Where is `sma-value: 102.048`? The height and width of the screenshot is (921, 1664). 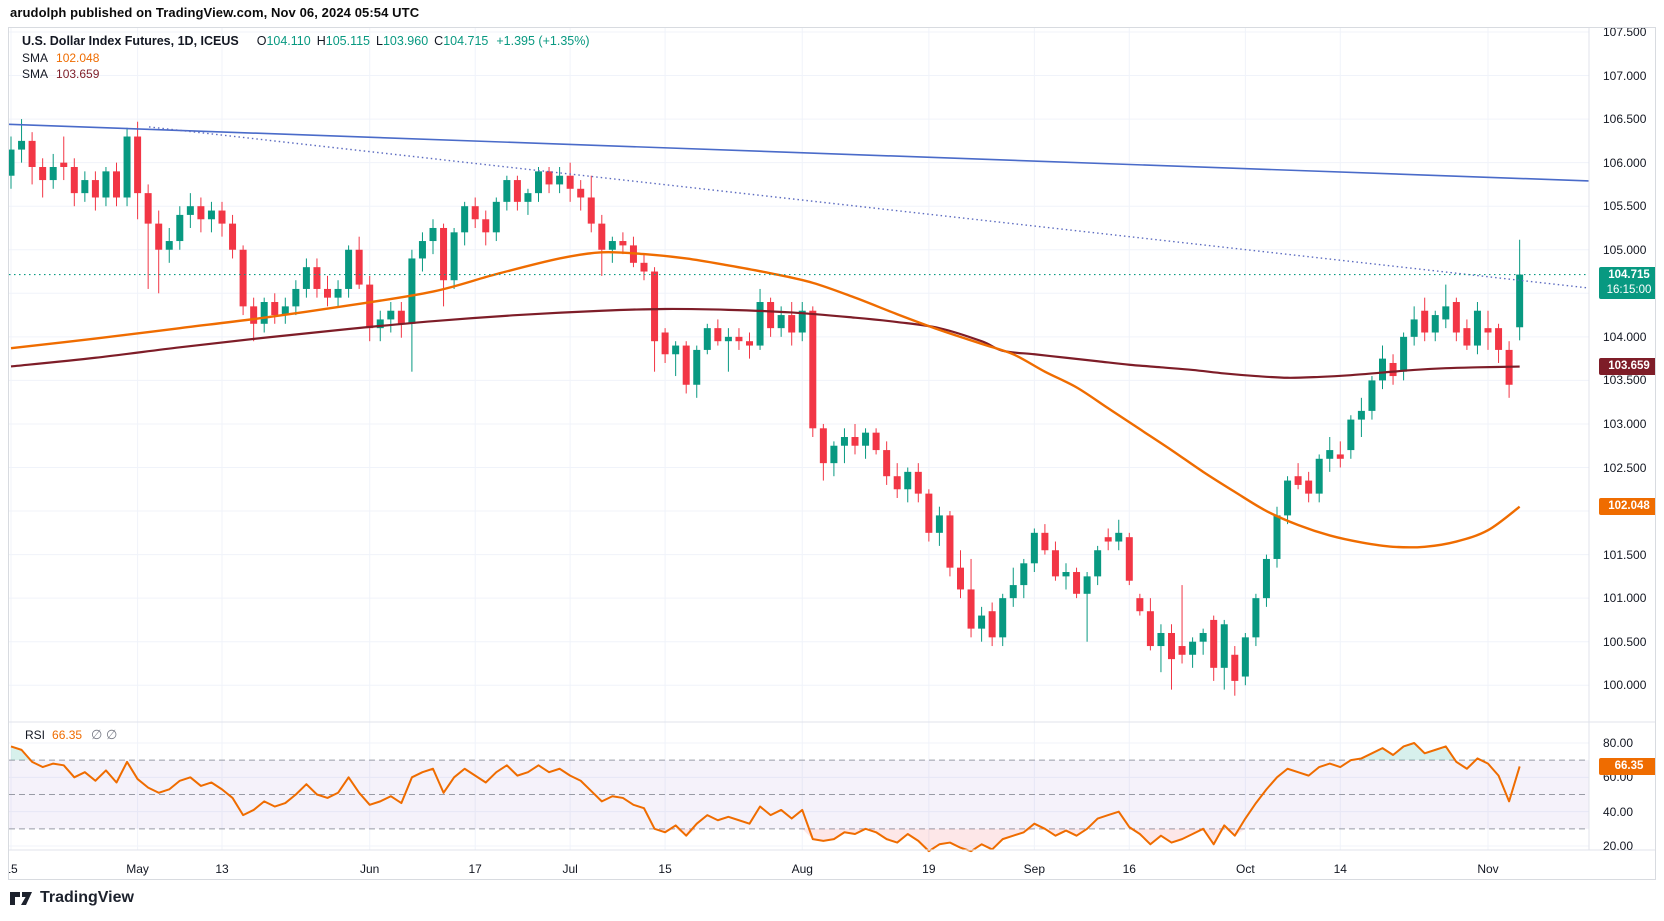 sma-value: 102.048 is located at coordinates (78, 58).